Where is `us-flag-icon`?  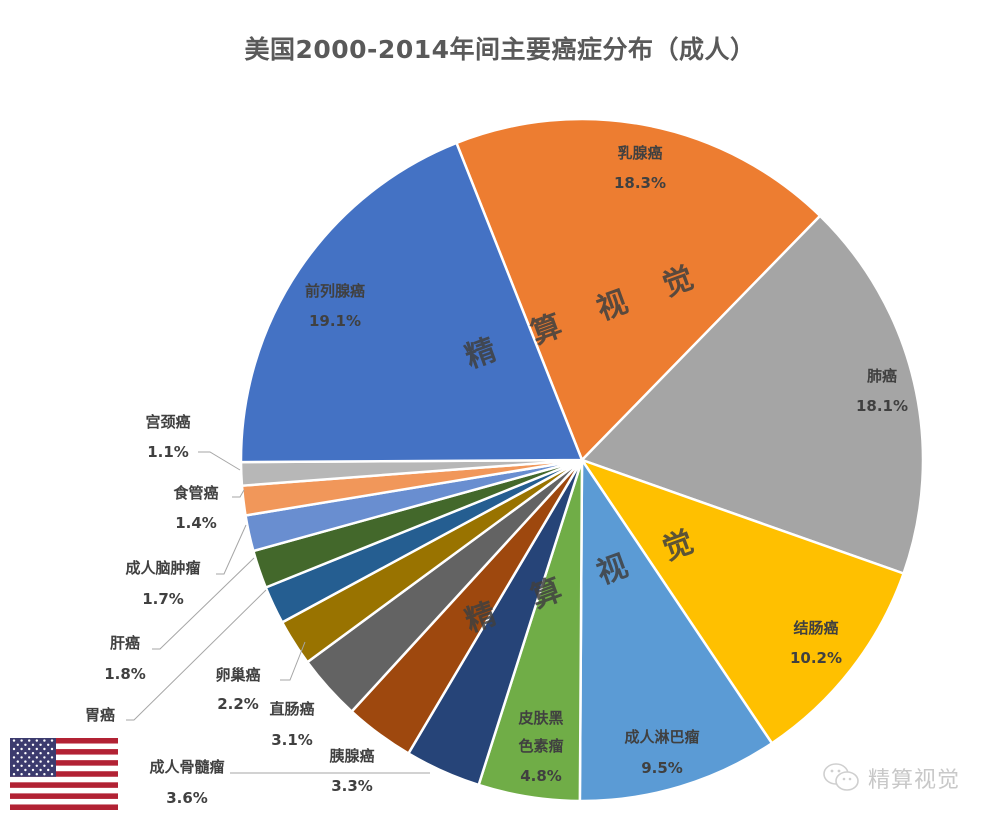
us-flag-icon is located at coordinates (64, 774).